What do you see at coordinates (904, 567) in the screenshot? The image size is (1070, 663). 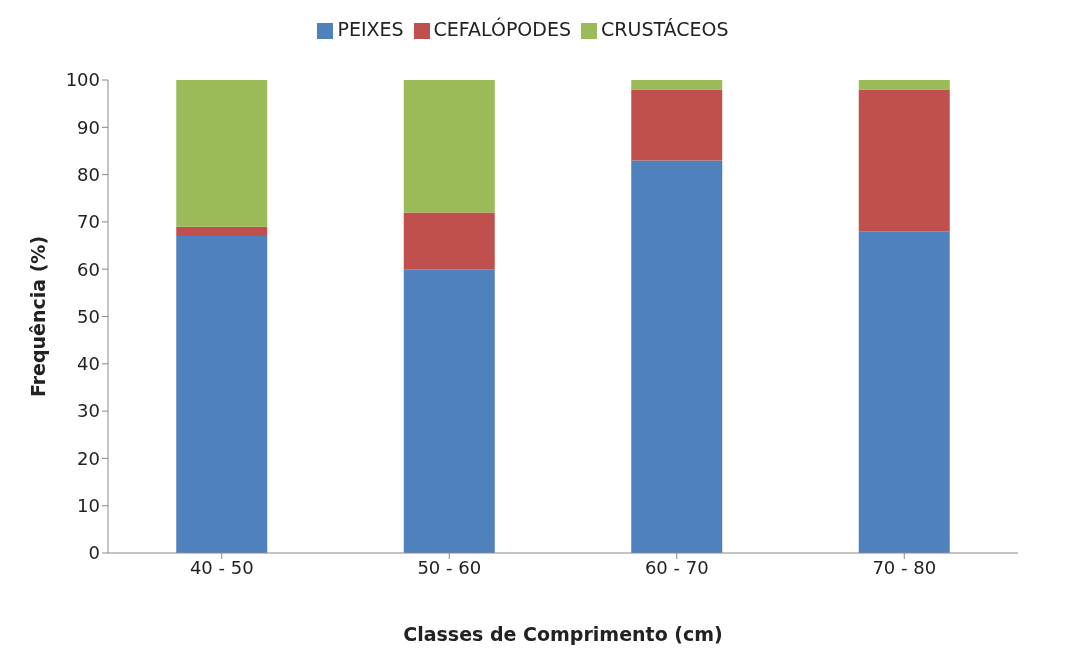 I see `x-tick-label: 70 - 80` at bounding box center [904, 567].